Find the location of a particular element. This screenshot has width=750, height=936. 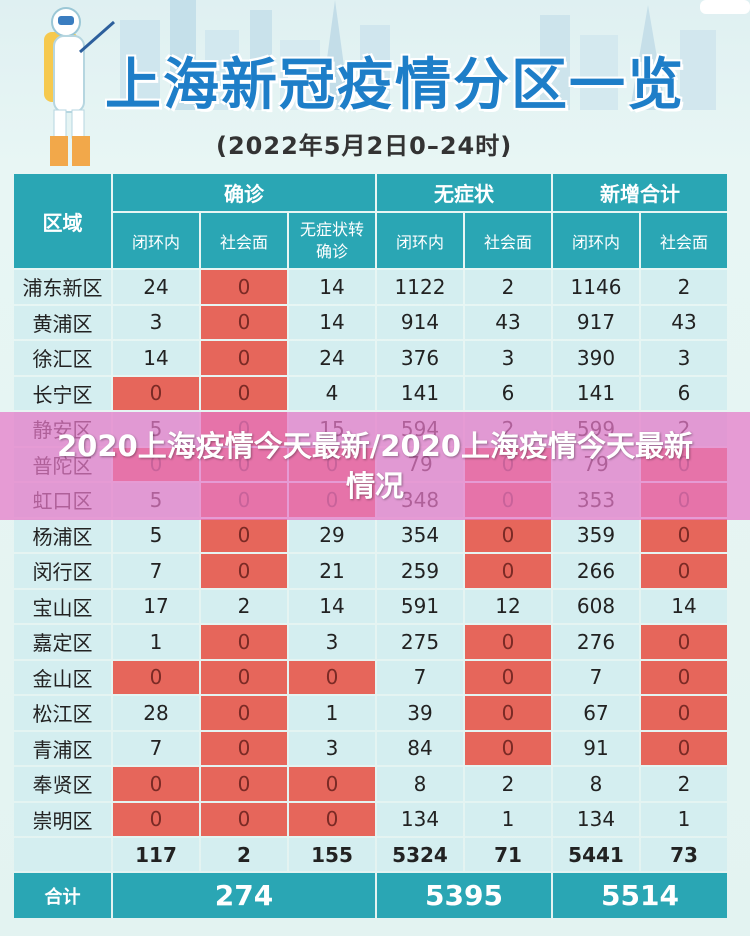

page-subtitle: (2022年5月2日0–24时) is located at coordinates (364, 146).